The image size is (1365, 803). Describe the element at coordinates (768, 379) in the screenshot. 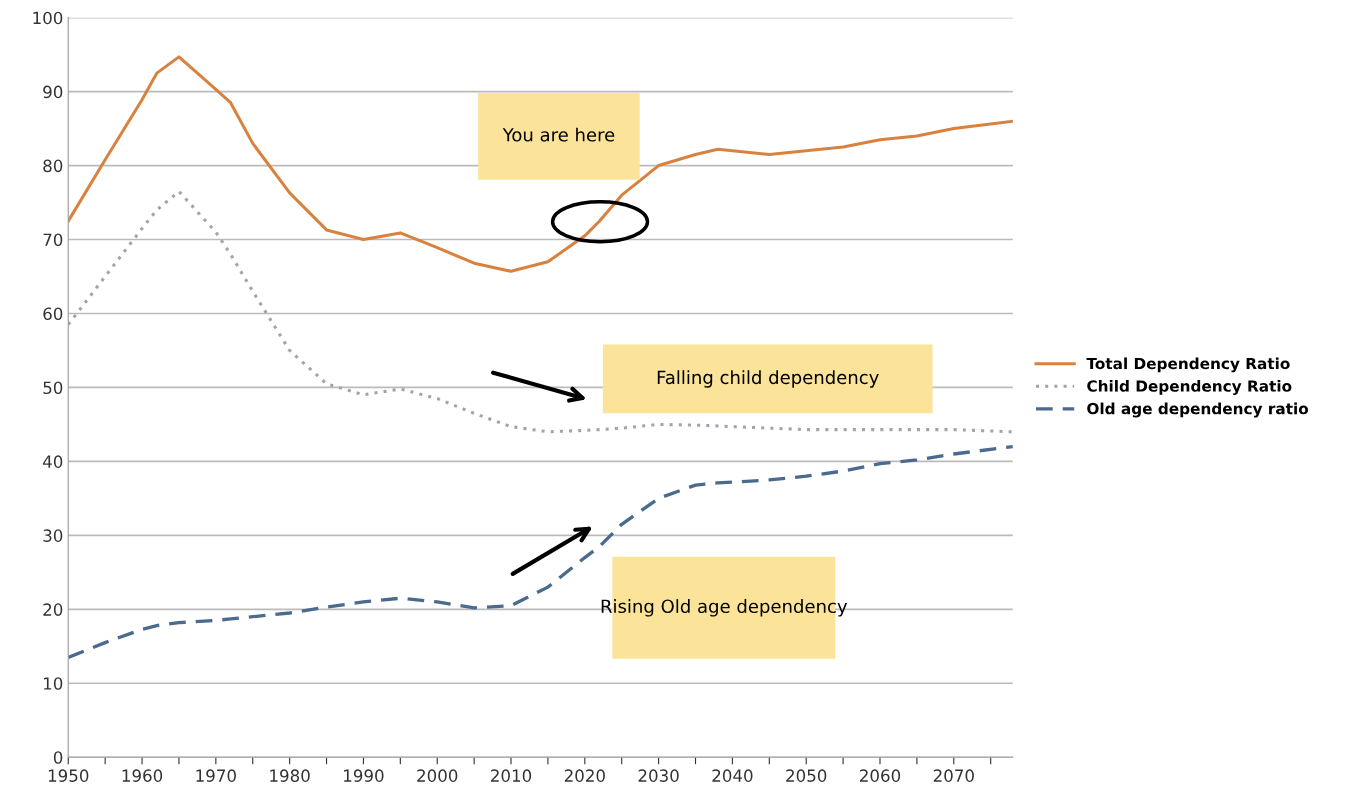

I see `annotation: Falling child dependency` at that location.